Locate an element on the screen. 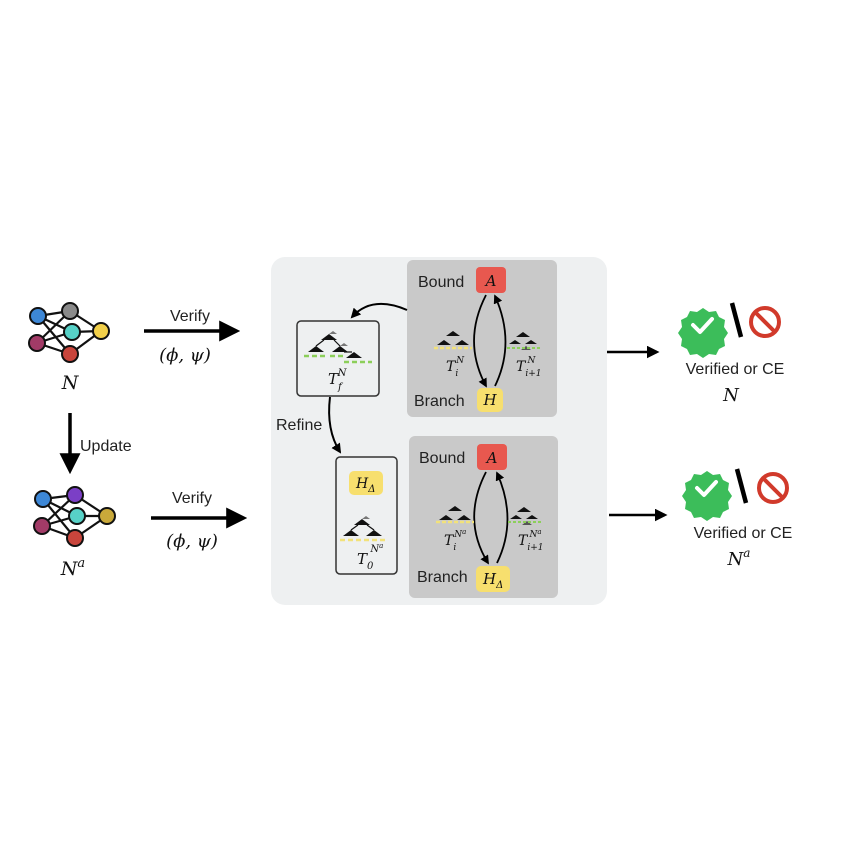 The image size is (864, 864). verify-label-bottom: Verify is located at coordinates (192, 498).